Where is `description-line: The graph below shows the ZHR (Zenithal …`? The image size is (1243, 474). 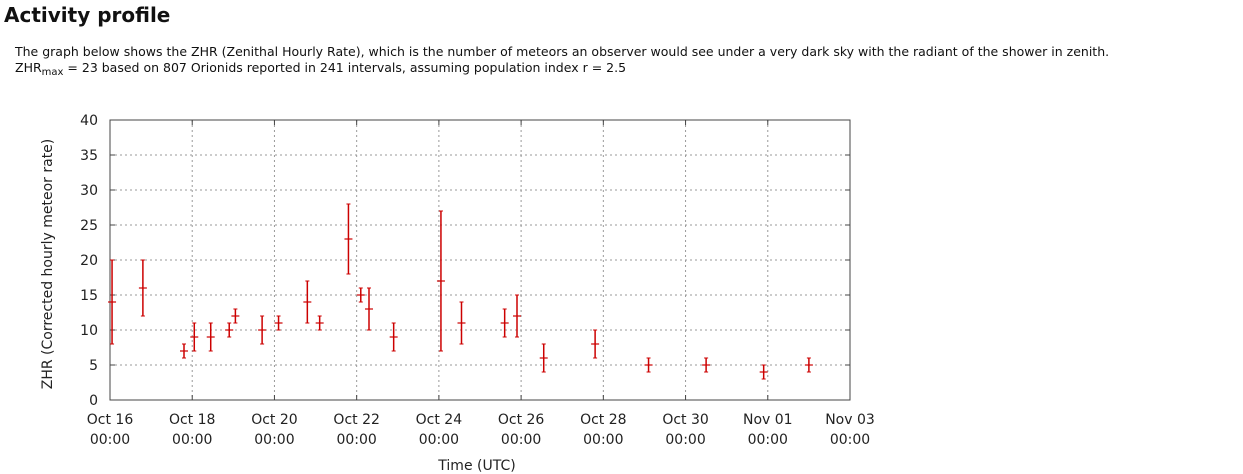 description-line: The graph below shows the ZHR (Zenithal … is located at coordinates (562, 51).